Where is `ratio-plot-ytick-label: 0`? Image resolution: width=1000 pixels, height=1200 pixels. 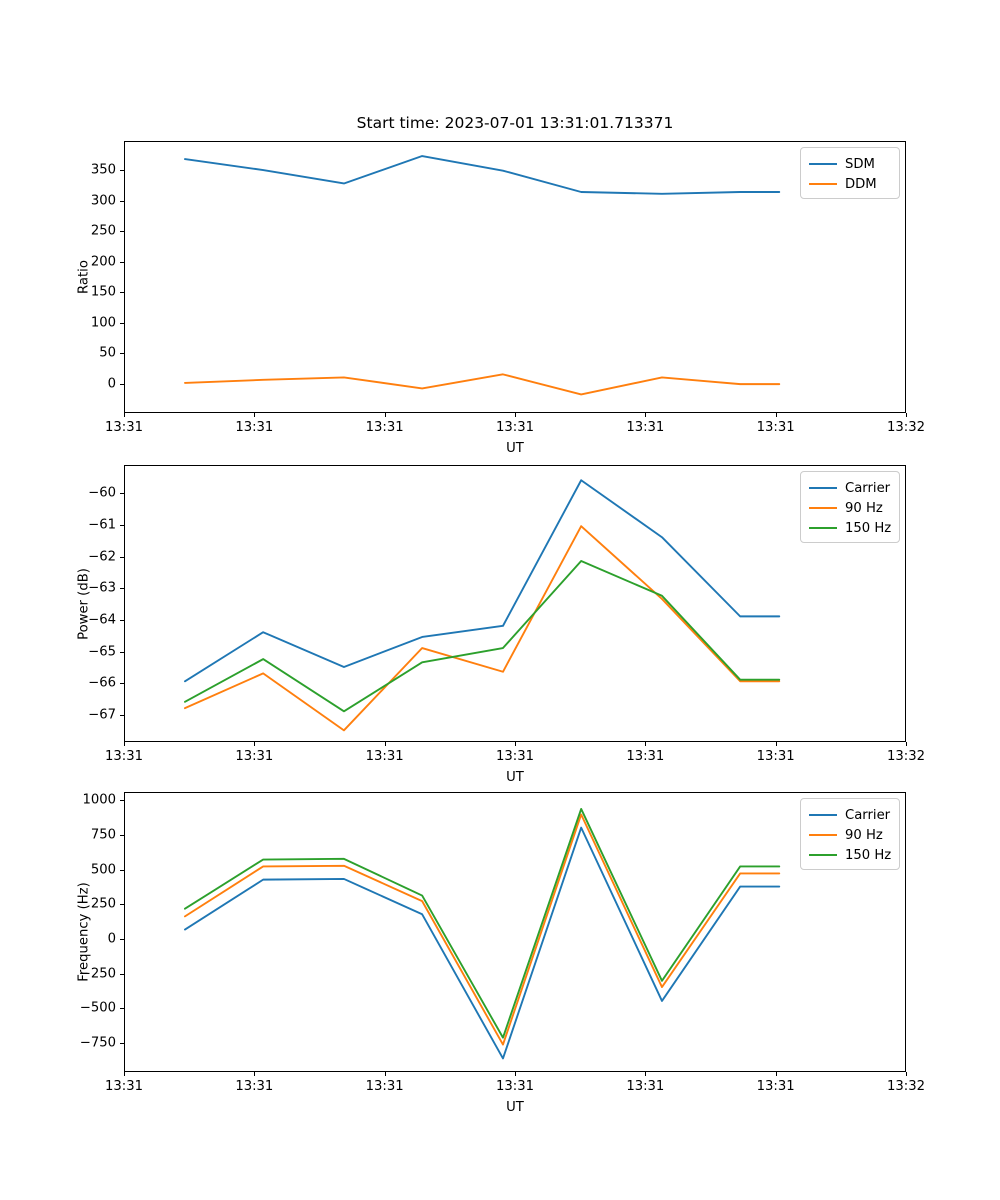
ratio-plot-ytick-label: 0 is located at coordinates (111, 384).